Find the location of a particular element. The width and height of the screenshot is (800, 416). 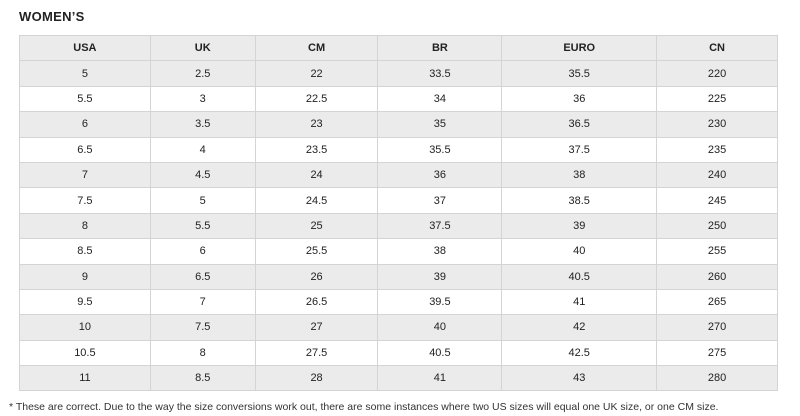

column-header: CN is located at coordinates (717, 48).